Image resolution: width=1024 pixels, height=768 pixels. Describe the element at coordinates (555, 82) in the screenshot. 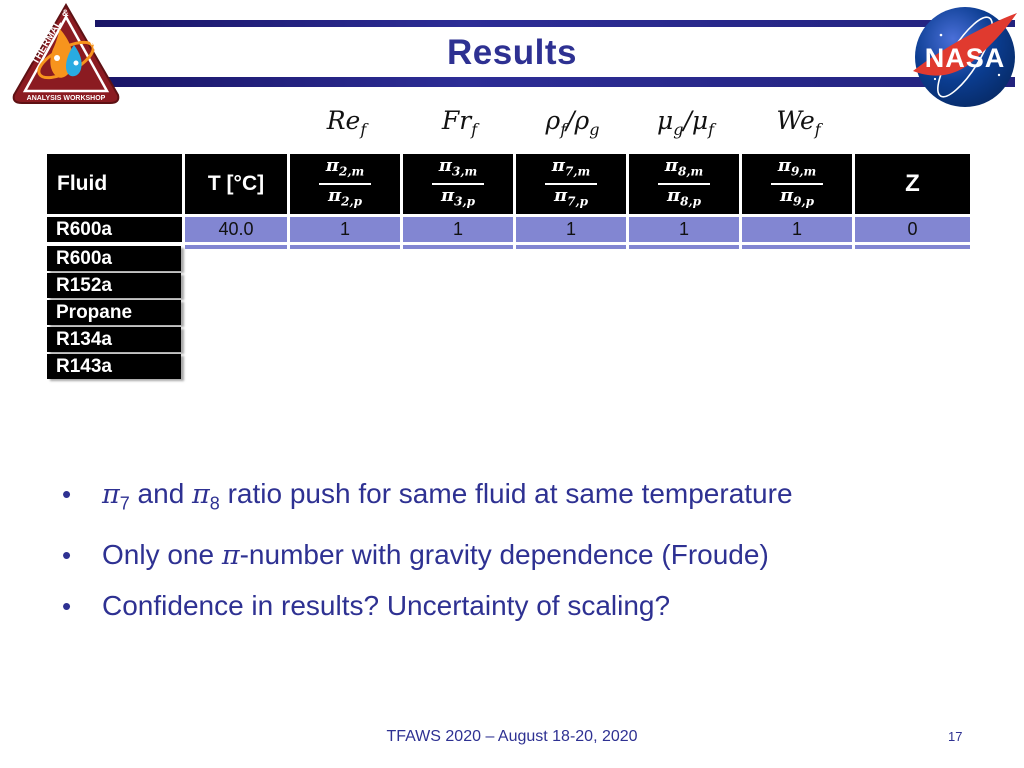

I see `header-bar-bottom` at that location.